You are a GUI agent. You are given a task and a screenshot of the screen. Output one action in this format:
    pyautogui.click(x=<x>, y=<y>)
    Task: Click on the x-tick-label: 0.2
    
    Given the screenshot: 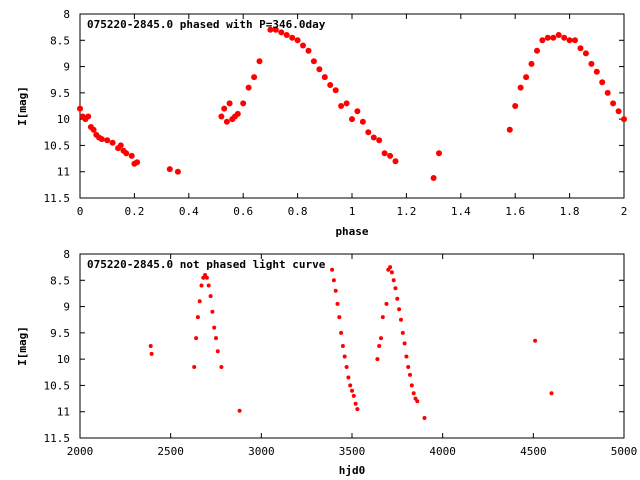 What is the action you would take?
    pyautogui.click(x=134, y=211)
    